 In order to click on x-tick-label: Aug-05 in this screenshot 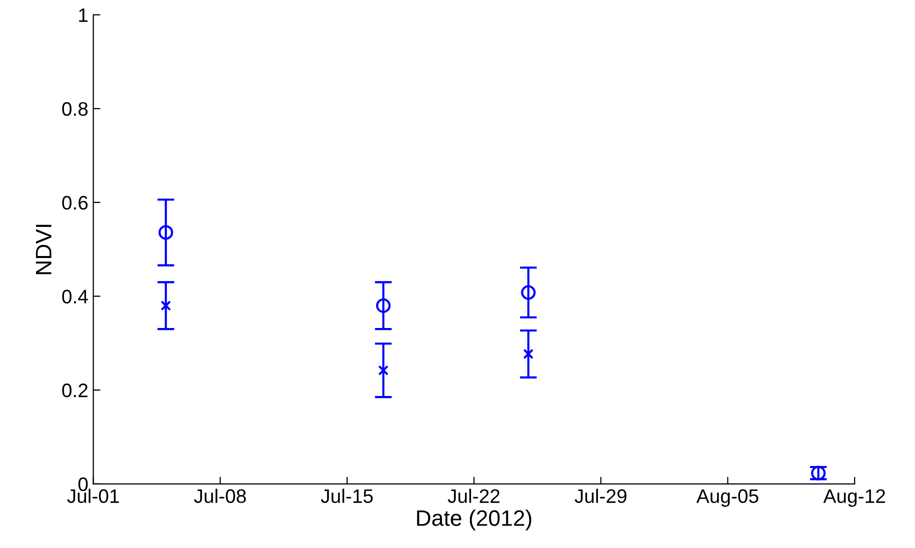, I will do `click(727, 498)`.